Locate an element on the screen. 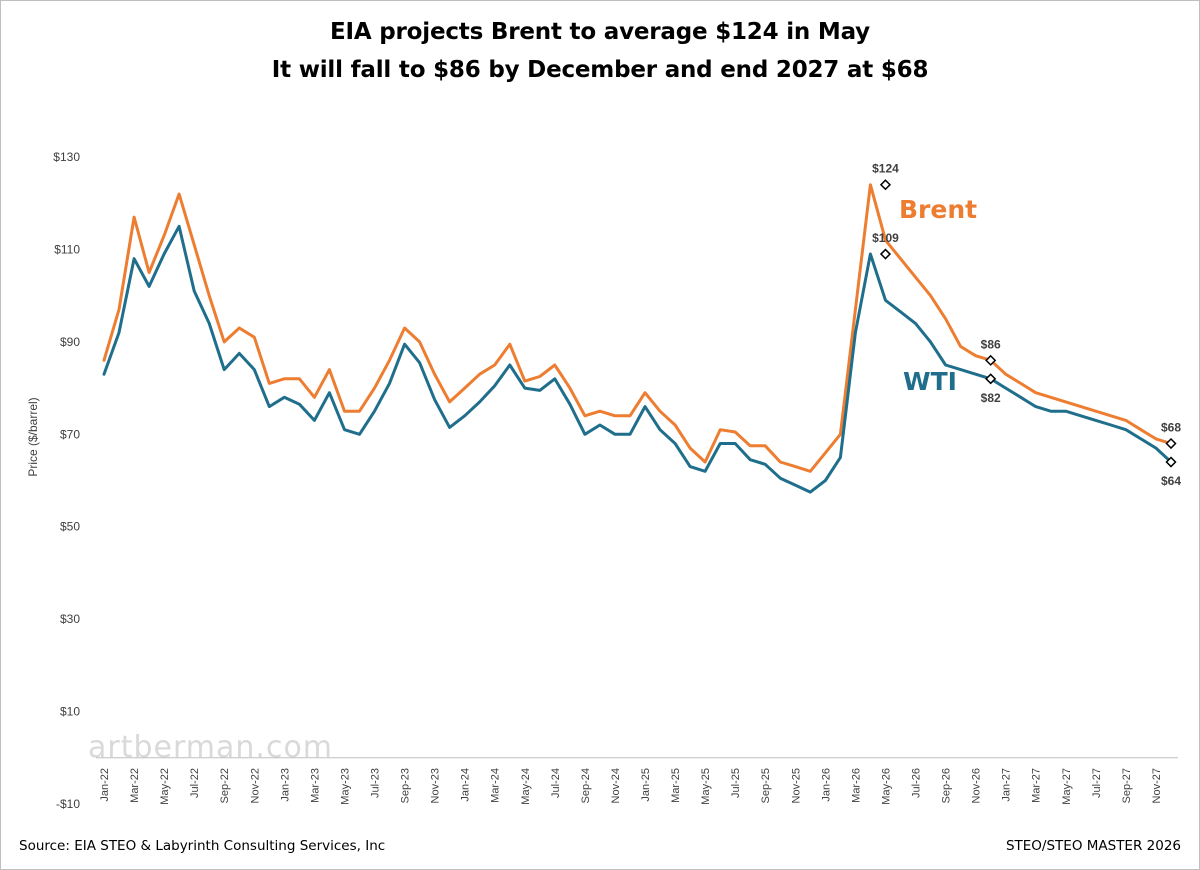  x-tick-label: Nov-25 is located at coordinates (796, 785).